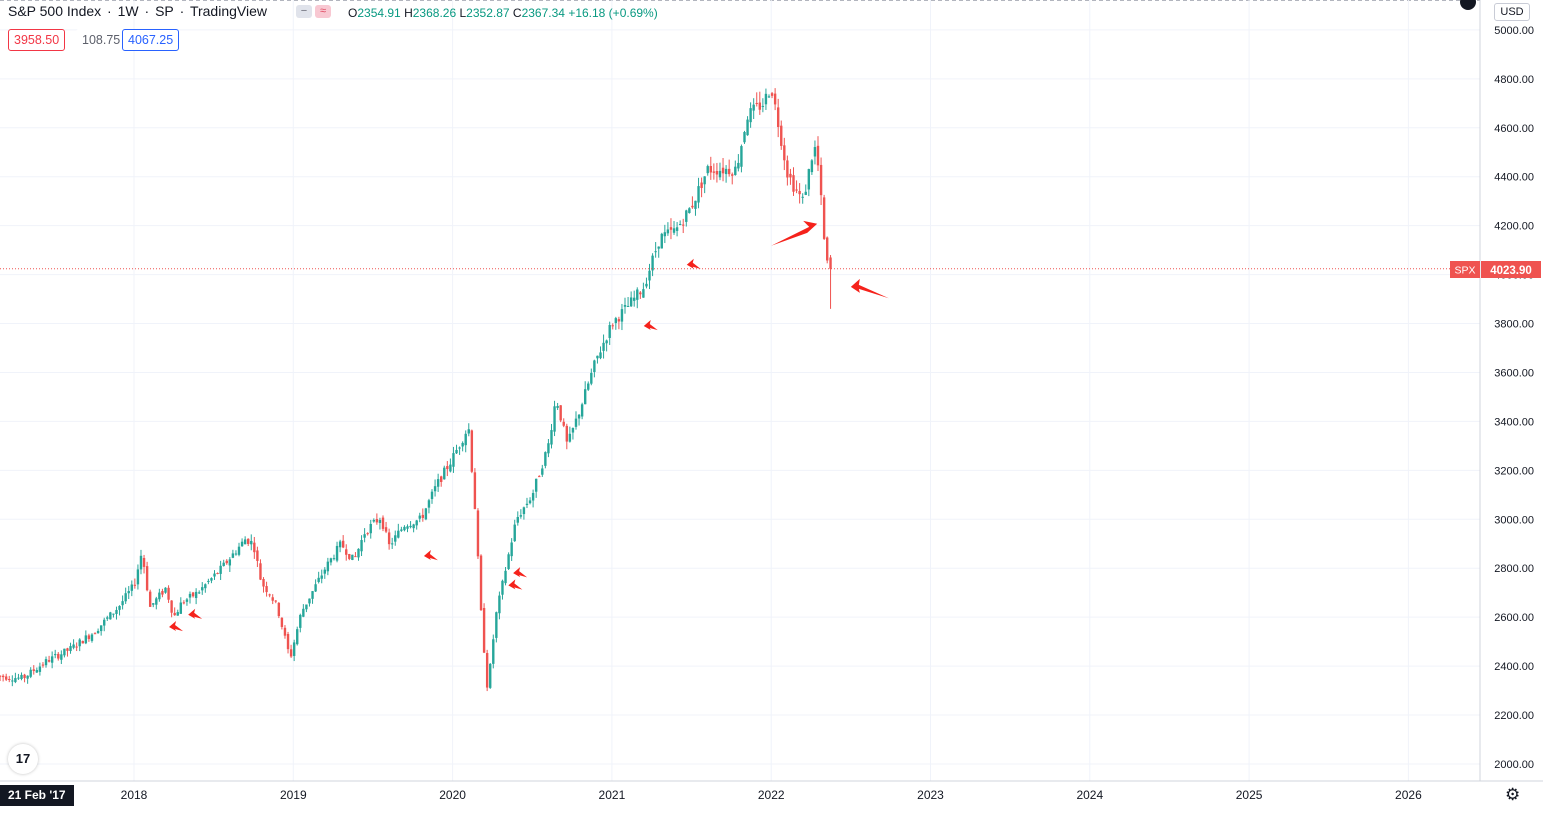 The height and width of the screenshot is (815, 1543). I want to click on x-tick-label: 2022, so click(771, 795).